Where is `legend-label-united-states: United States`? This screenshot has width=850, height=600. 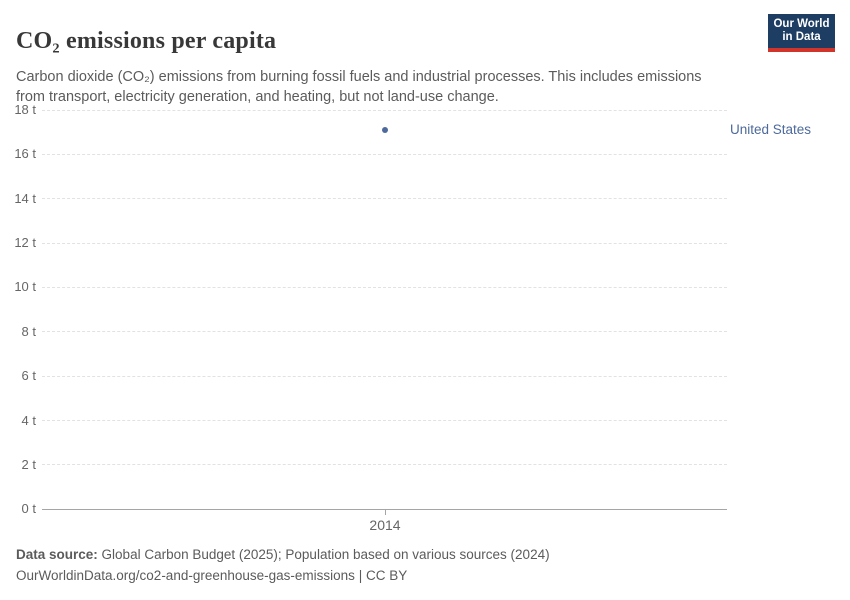 legend-label-united-states: United States is located at coordinates (771, 129).